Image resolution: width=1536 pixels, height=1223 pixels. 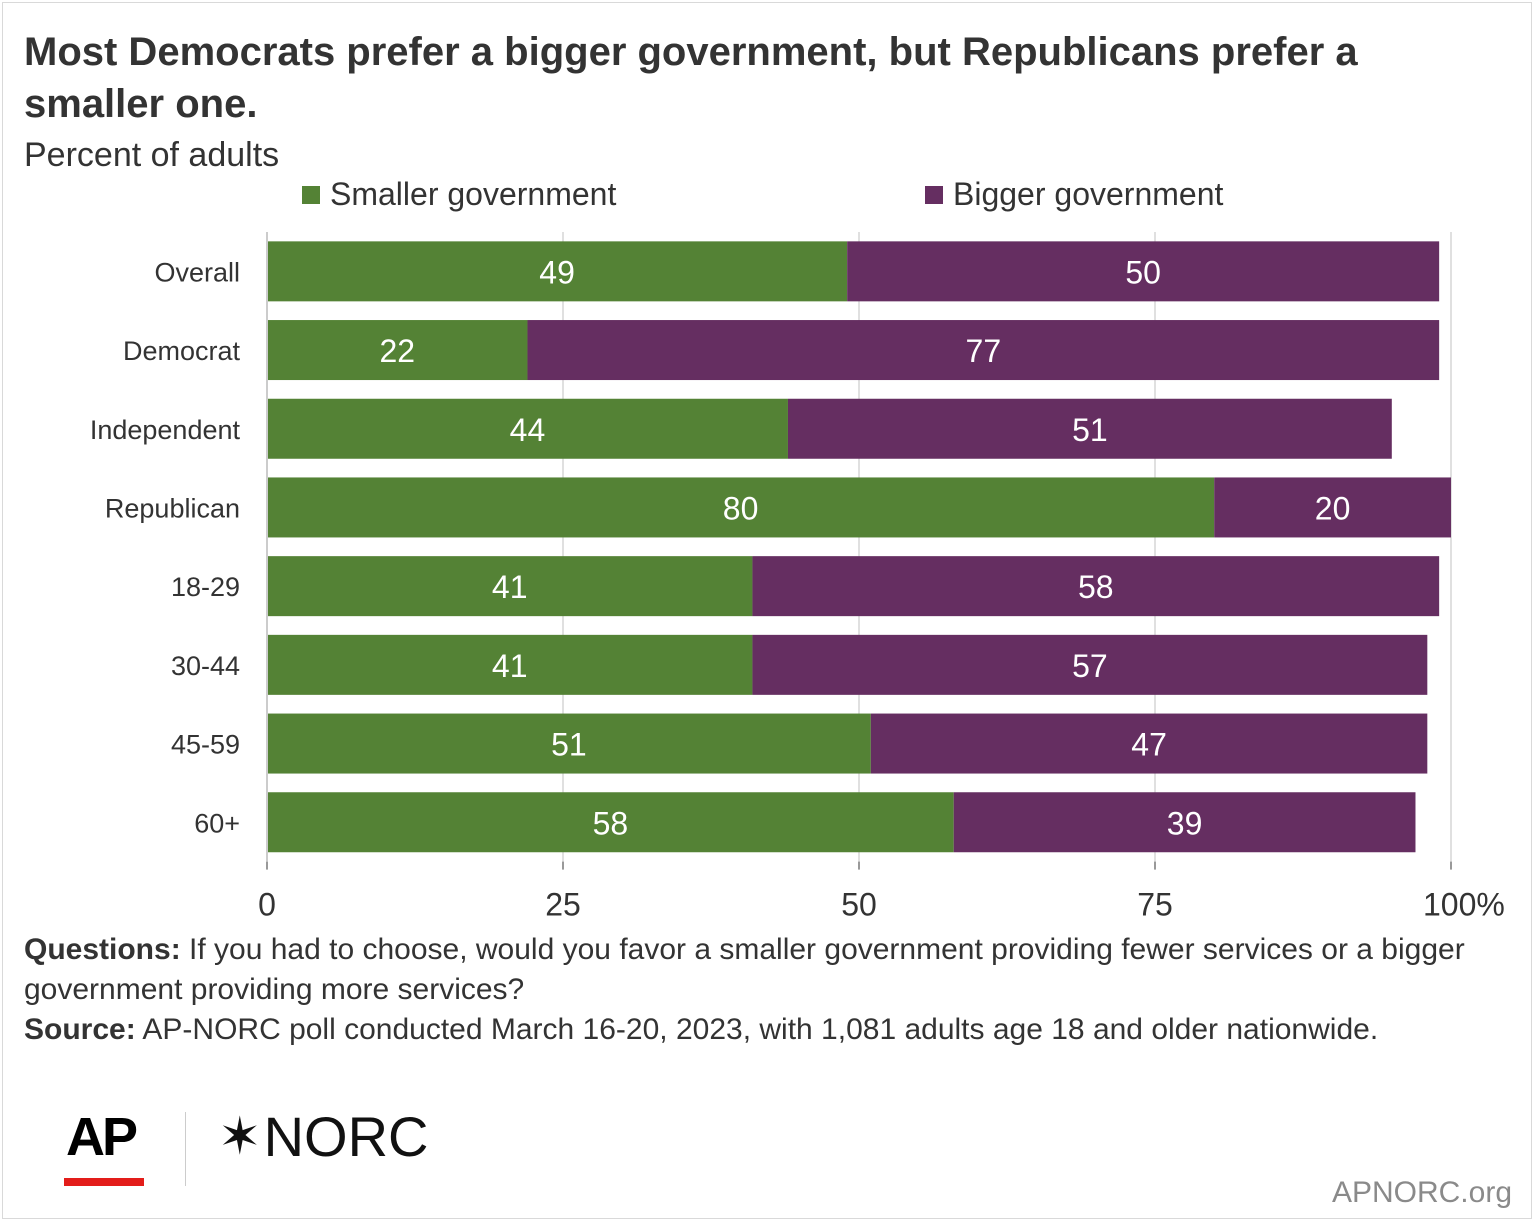 What do you see at coordinates (102, 949) in the screenshot?
I see `questions-label: Questions:` at bounding box center [102, 949].